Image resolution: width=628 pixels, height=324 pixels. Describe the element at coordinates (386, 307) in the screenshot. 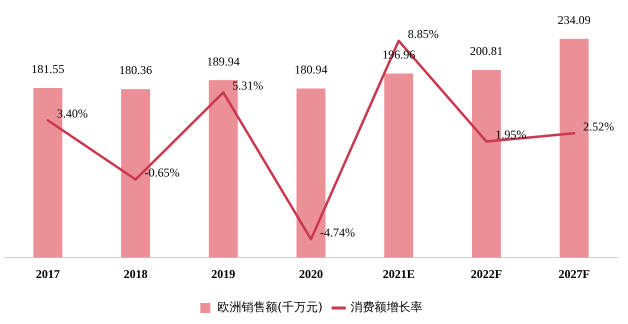

I see `legend-label: 消费额增长率` at that location.